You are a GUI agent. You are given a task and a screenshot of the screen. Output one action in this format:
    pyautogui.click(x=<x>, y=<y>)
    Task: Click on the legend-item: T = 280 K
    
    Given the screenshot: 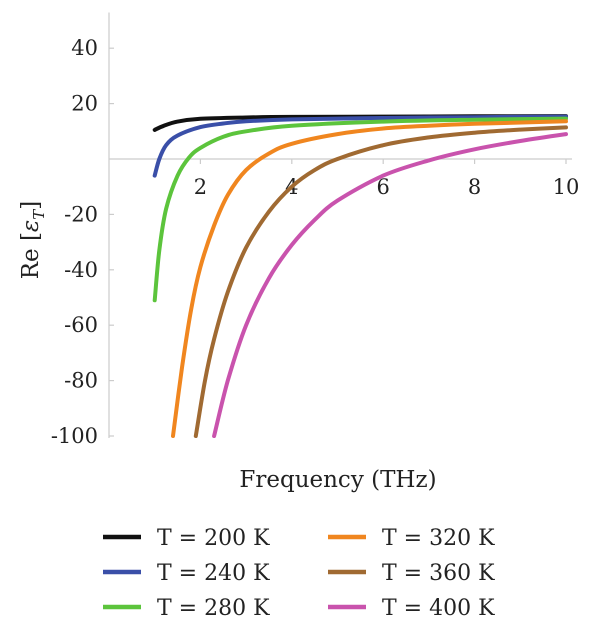 What is the action you would take?
    pyautogui.click(x=186, y=608)
    